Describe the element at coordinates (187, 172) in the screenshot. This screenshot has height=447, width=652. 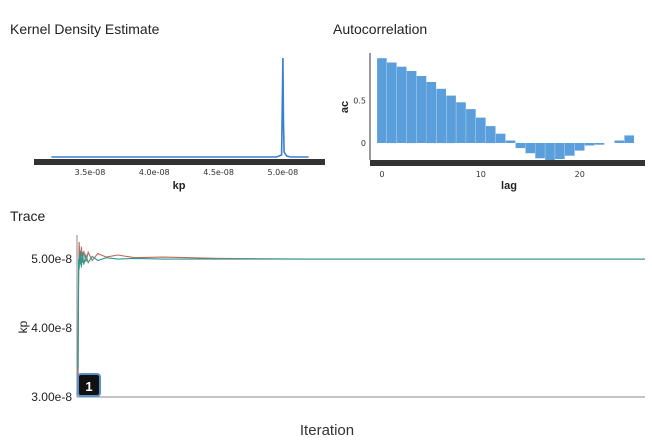
I see `kde-x-ticks: 3.5e-08 4.0e-08 4.5e-08 5.0e-08` at that location.